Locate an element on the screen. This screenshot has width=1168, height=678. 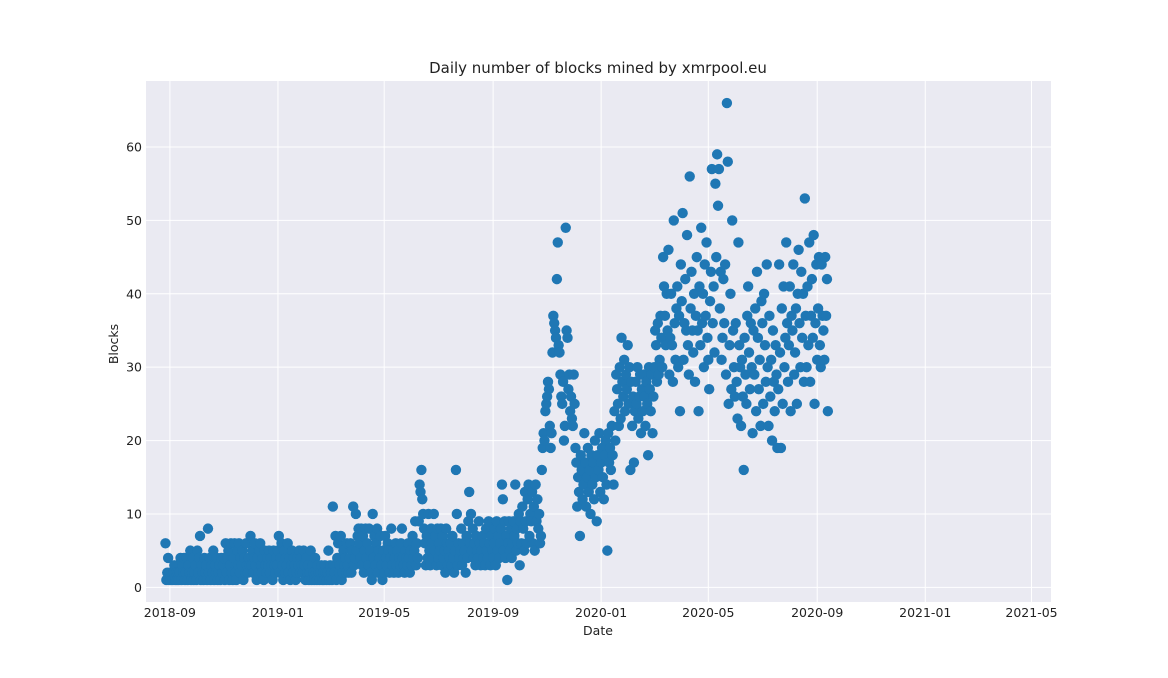
y-tick-label: 10 is located at coordinates (134, 513).